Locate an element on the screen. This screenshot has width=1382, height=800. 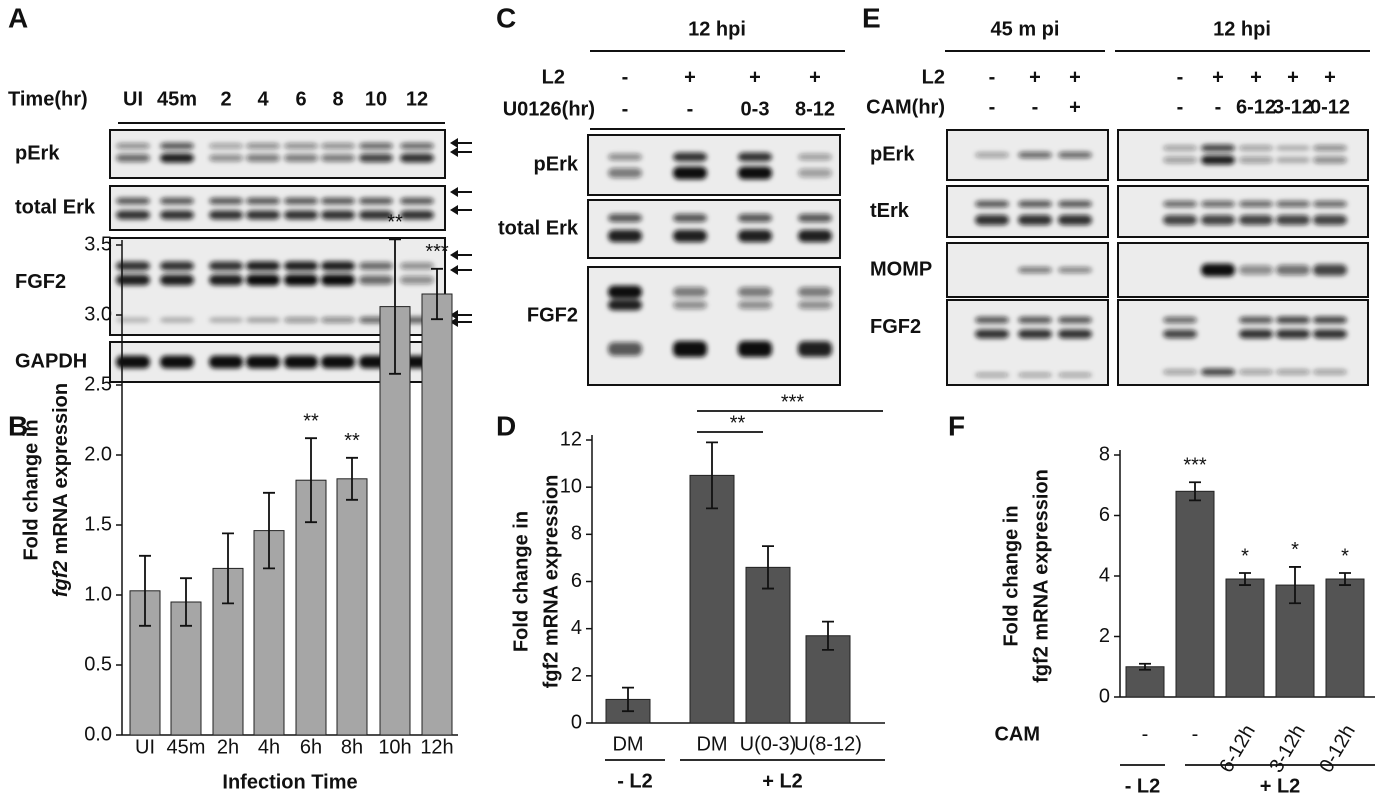
group-label: + L2 is located at coordinates (782, 781).